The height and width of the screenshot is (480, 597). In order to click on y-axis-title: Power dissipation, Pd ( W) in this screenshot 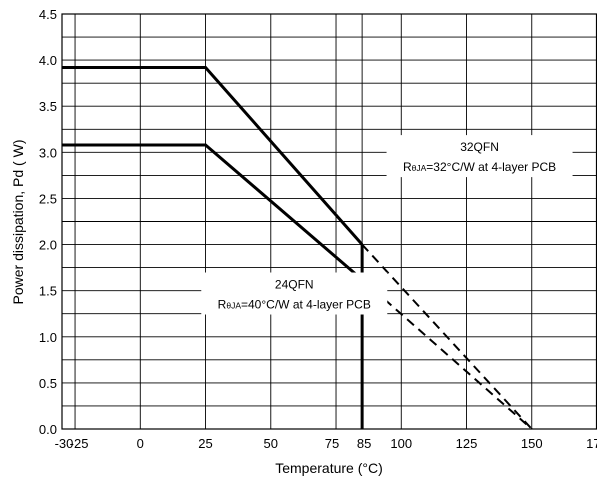, I will do `click(18, 222)`.